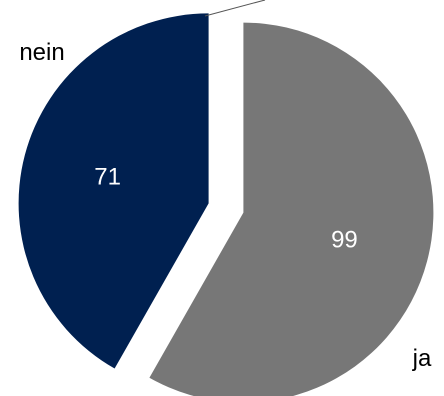 The image size is (444, 396). I want to click on category-label-ja: ja, so click(422, 358).